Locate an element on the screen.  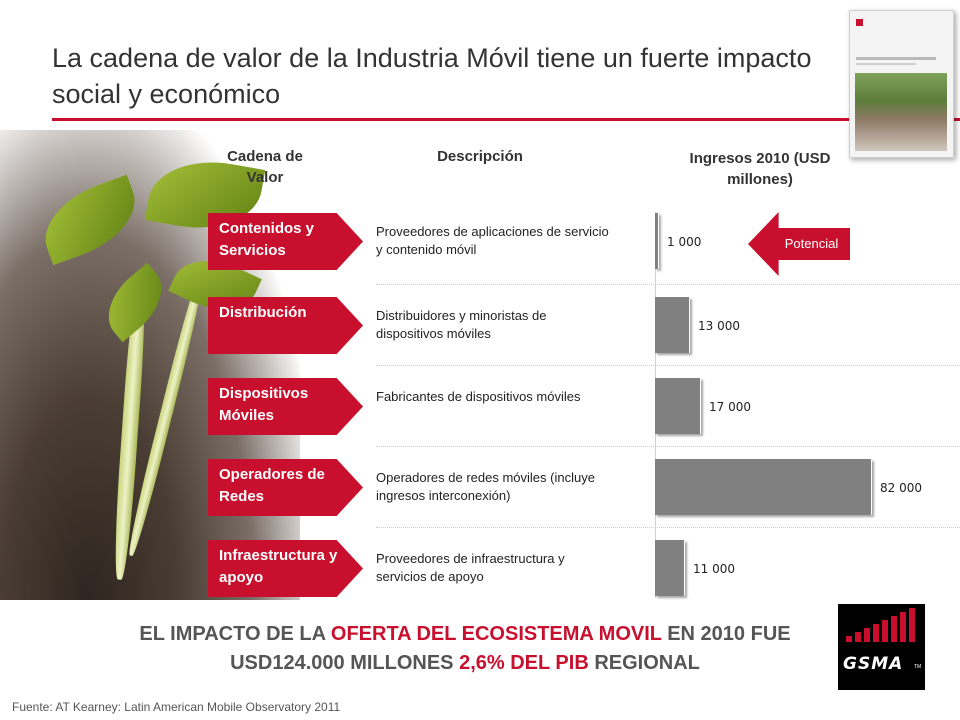
potencial-arrow: Potencial is located at coordinates (799, 244).